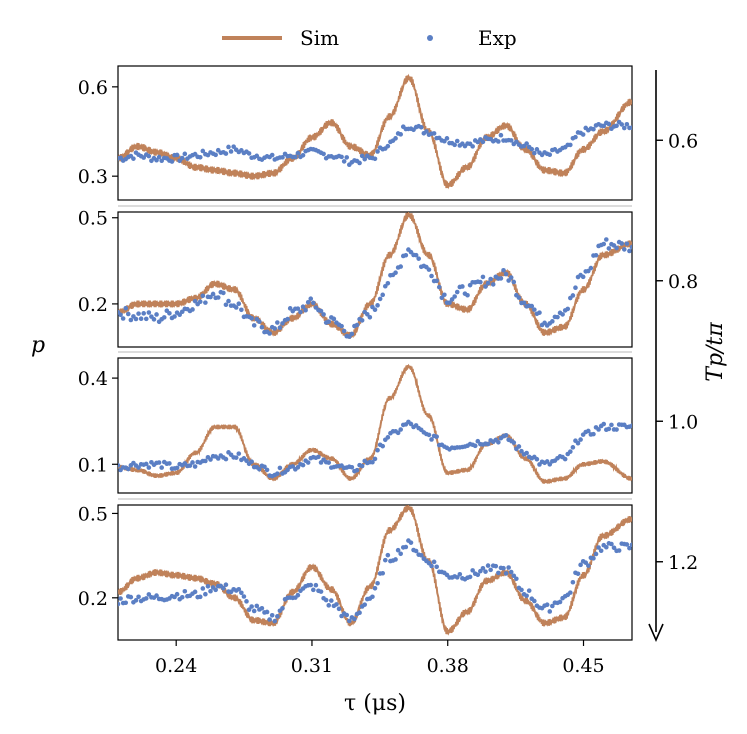  What do you see at coordinates (369, 38) in the screenshot?
I see `legend: Sim Exp` at bounding box center [369, 38].